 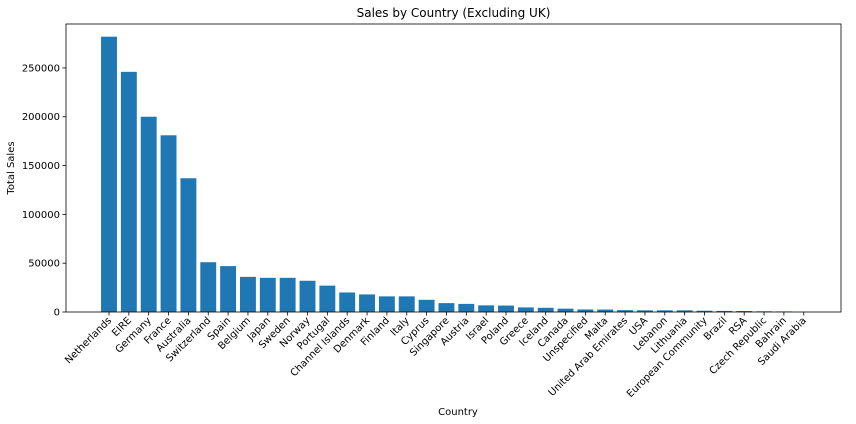 What do you see at coordinates (188, 245) in the screenshot?
I see `bar-australia` at bounding box center [188, 245].